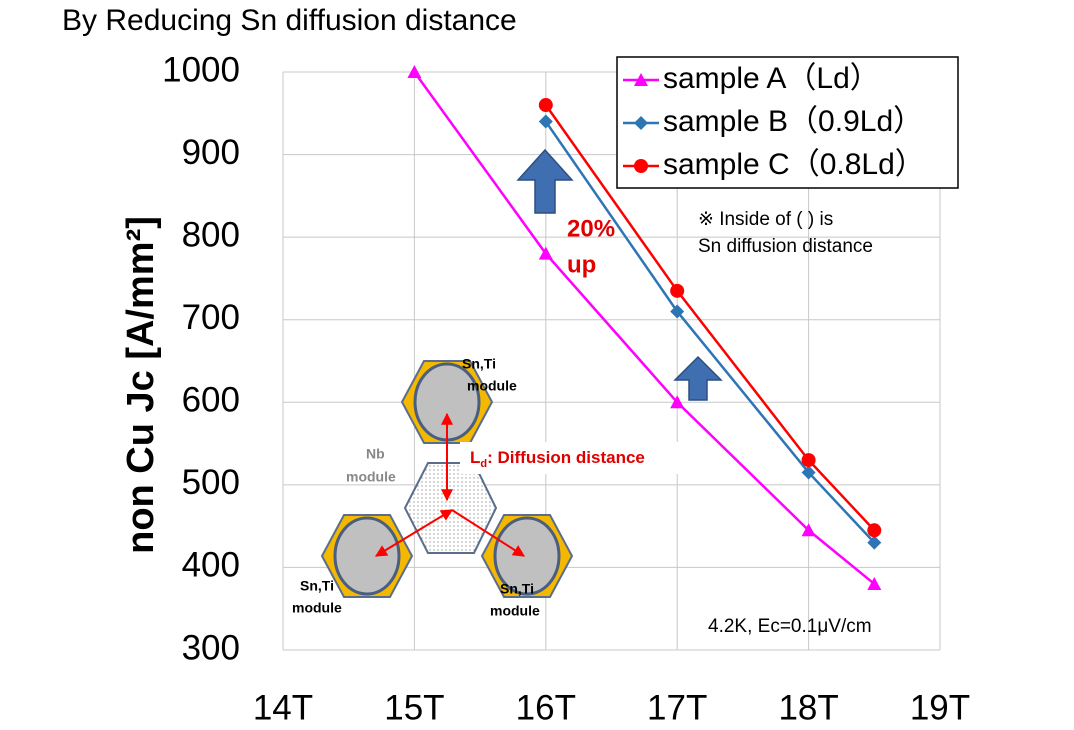 The width and height of the screenshot is (1074, 730). What do you see at coordinates (211, 647) in the screenshot?
I see `y-tick-label: 300` at bounding box center [211, 647].